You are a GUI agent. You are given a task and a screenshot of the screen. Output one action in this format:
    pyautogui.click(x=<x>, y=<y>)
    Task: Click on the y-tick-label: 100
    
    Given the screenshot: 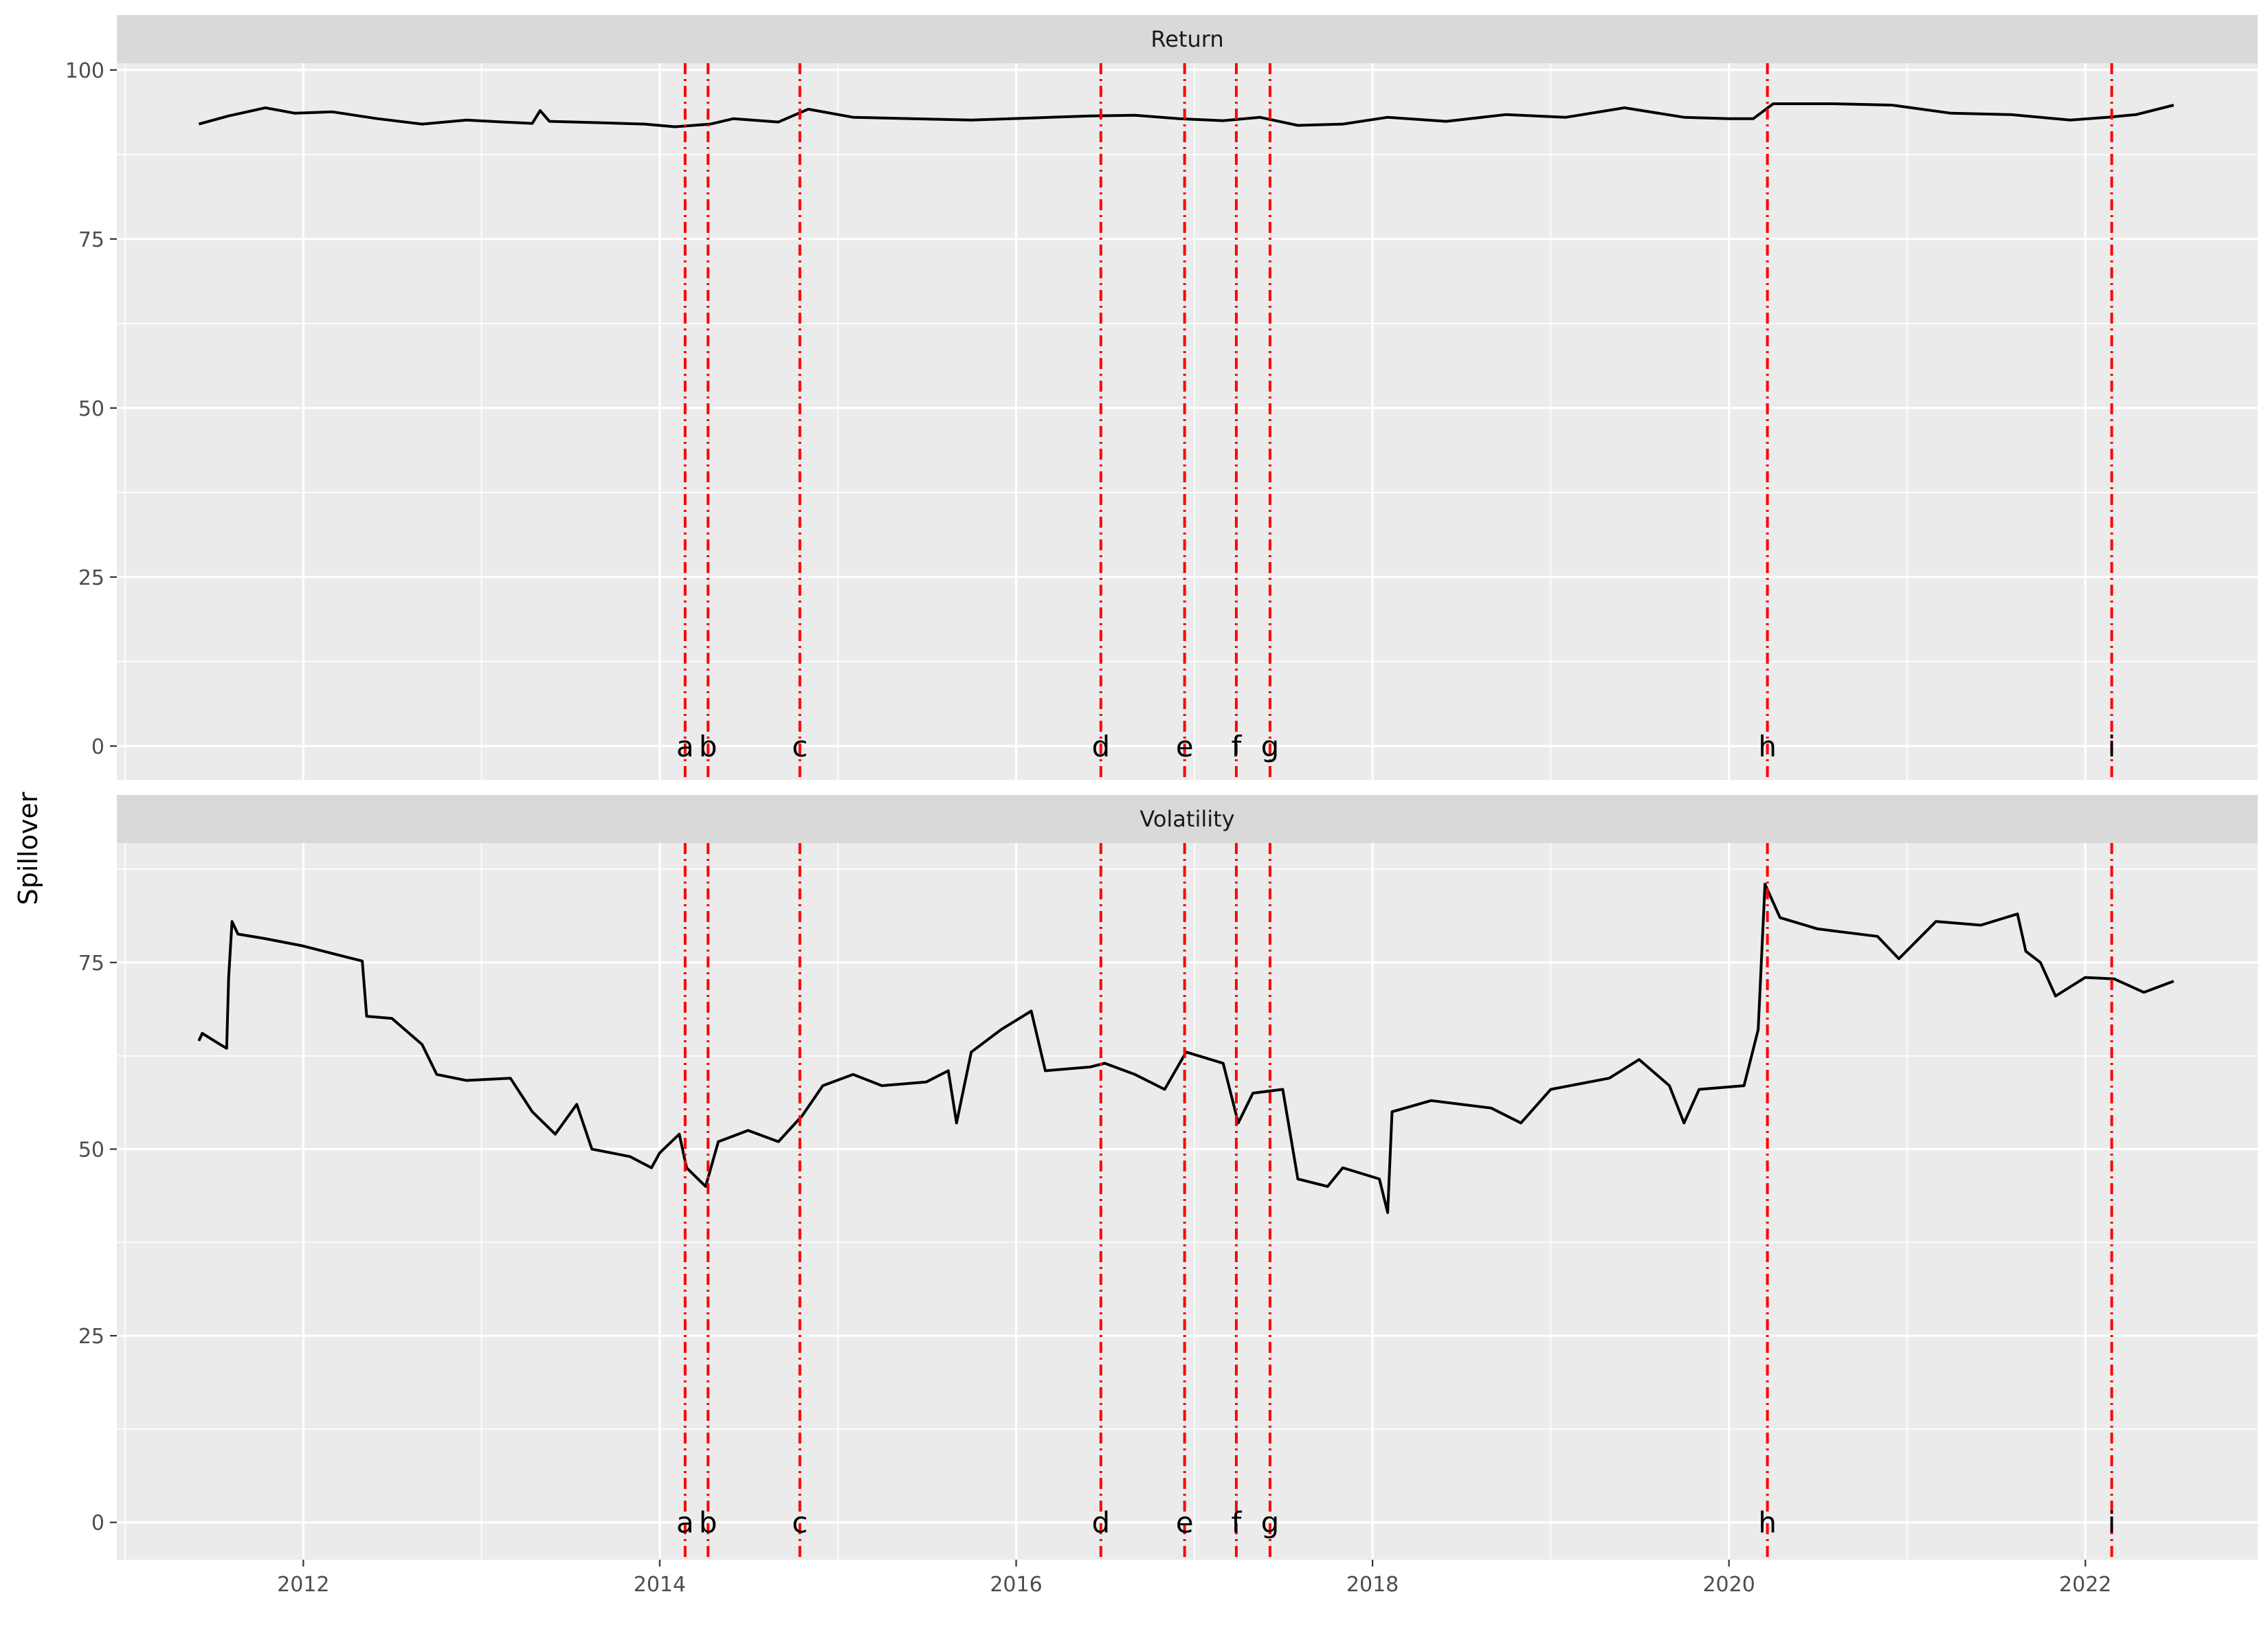 What is the action you would take?
    pyautogui.click(x=84, y=71)
    